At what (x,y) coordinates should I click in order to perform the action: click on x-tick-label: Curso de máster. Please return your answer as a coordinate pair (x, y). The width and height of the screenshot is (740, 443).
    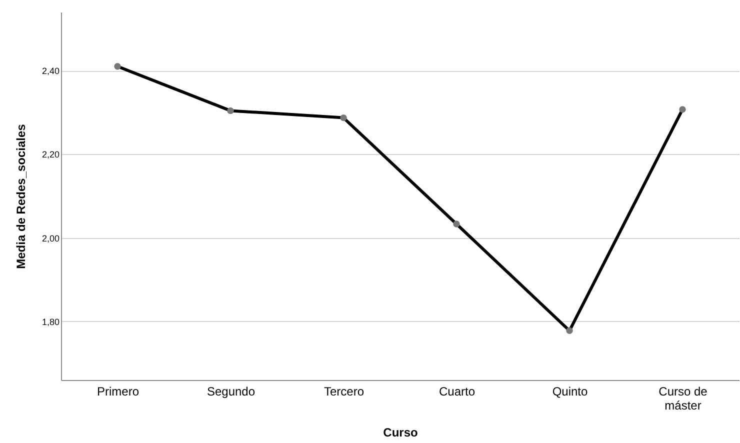
    Looking at the image, I should click on (683, 398).